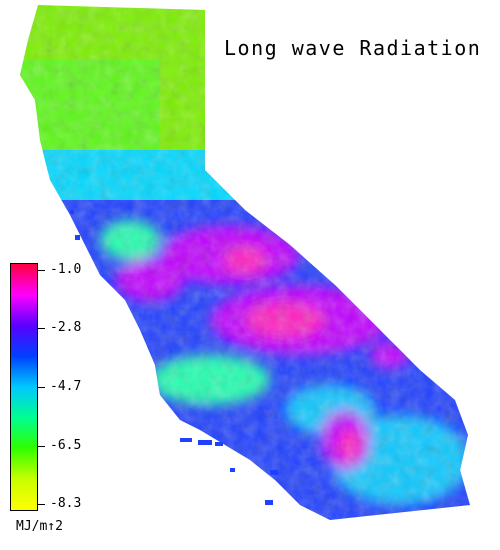  I want to click on legend-tick-label: -8.3, so click(66, 503).